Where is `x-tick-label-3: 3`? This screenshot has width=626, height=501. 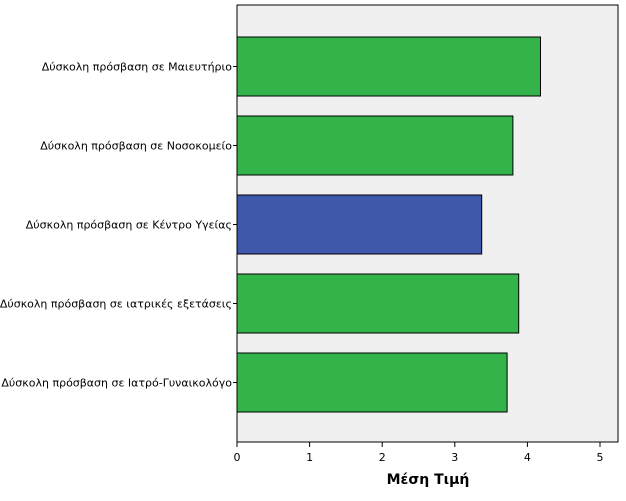 x-tick-label-3: 3 is located at coordinates (454, 457).